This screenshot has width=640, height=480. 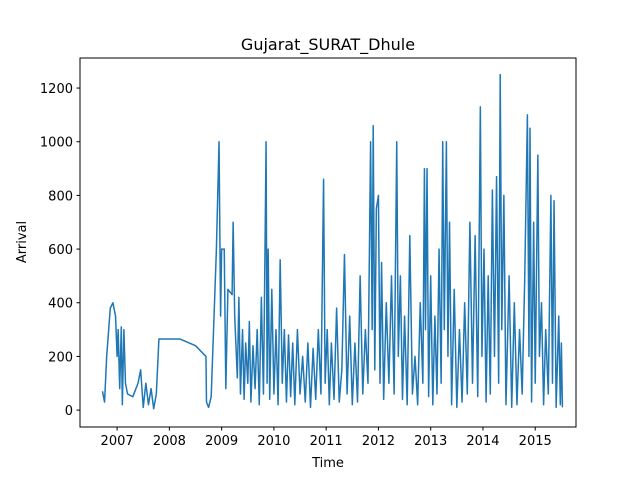 What do you see at coordinates (60, 304) in the screenshot?
I see `y-tick-label: 400` at bounding box center [60, 304].